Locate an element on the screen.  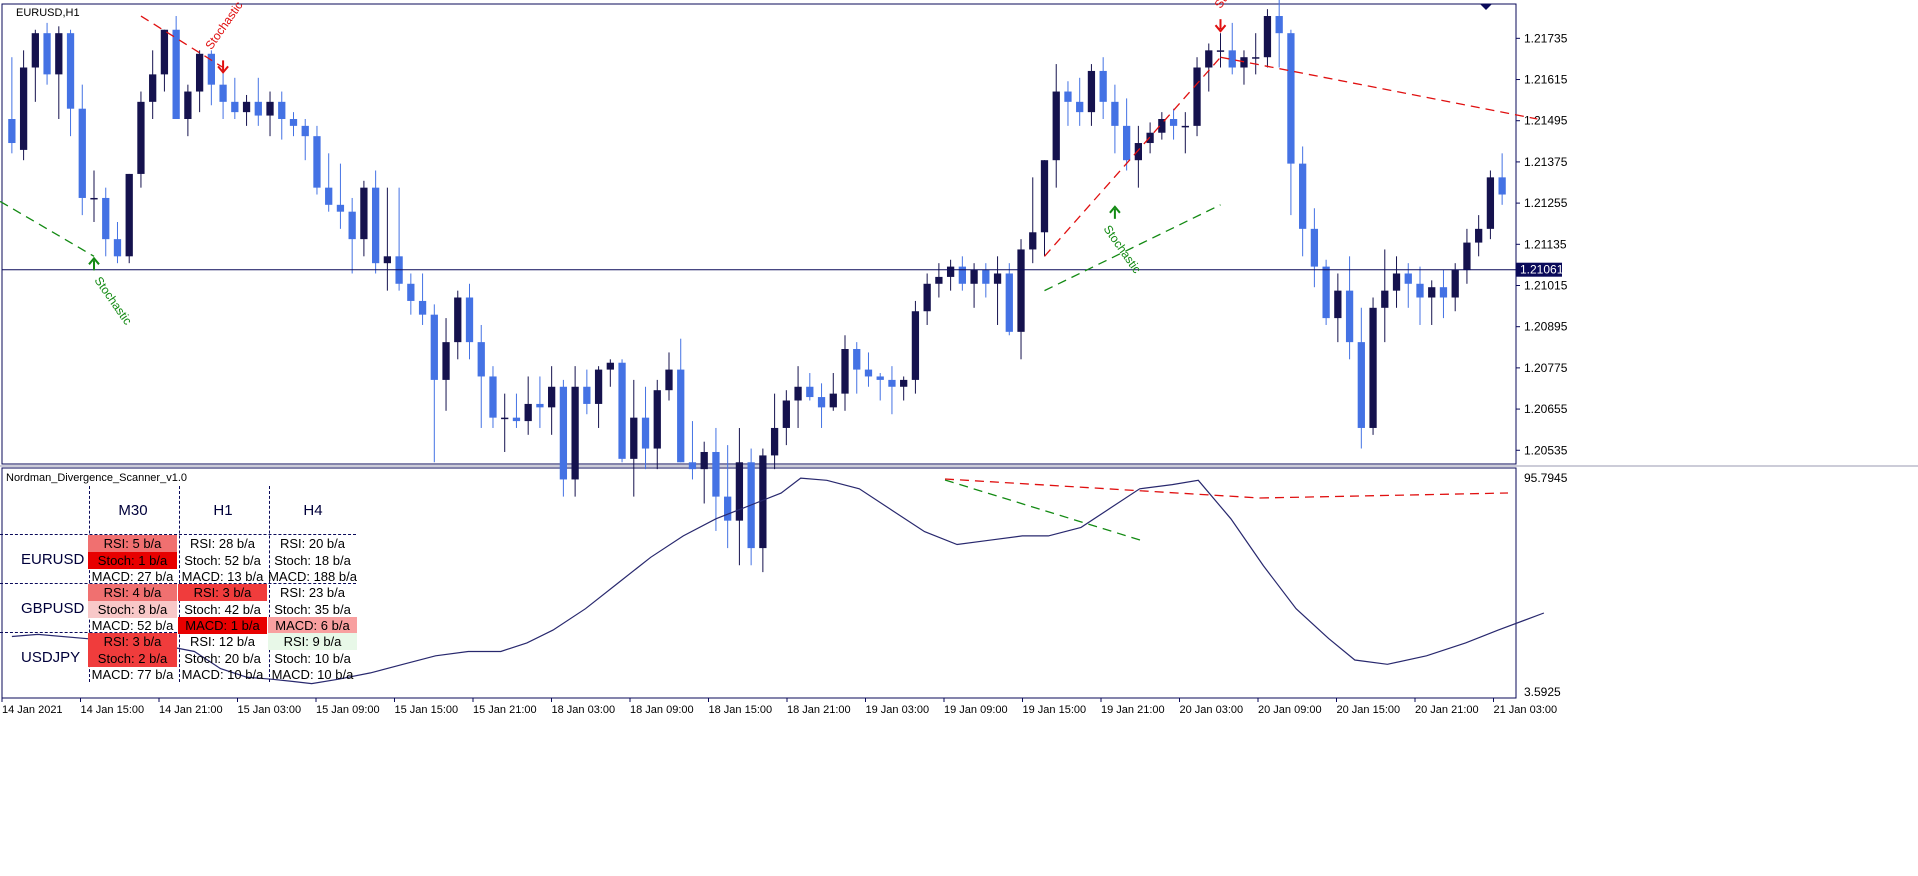
buy-arrow-icon is located at coordinates (1115, 212).